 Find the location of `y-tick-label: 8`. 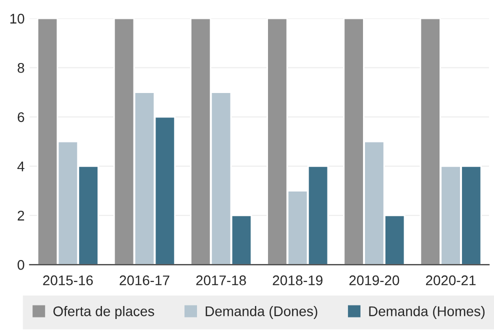

y-tick-label: 8 is located at coordinates (21, 68).